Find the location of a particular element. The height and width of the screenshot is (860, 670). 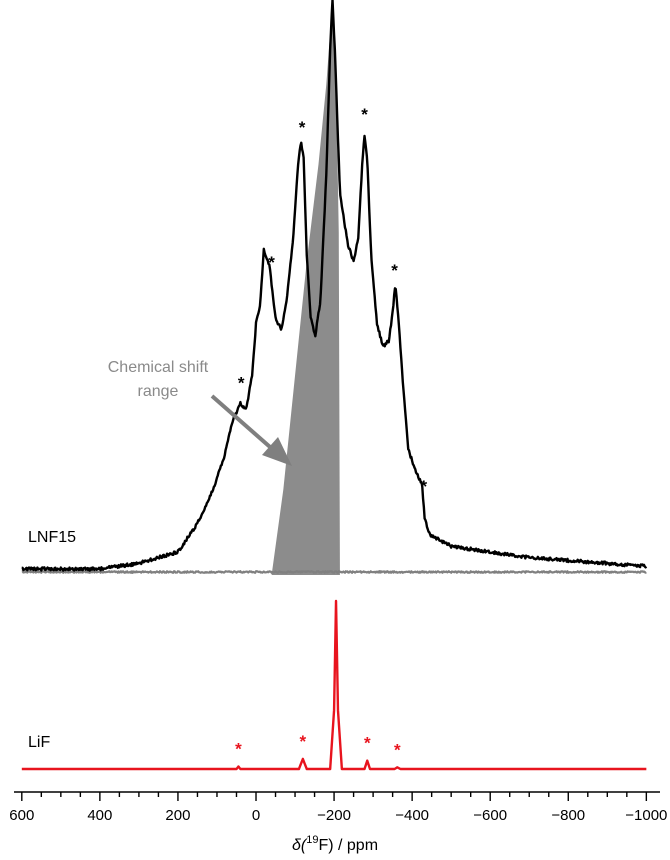

lnf15-label: LNF15 is located at coordinates (52, 537).